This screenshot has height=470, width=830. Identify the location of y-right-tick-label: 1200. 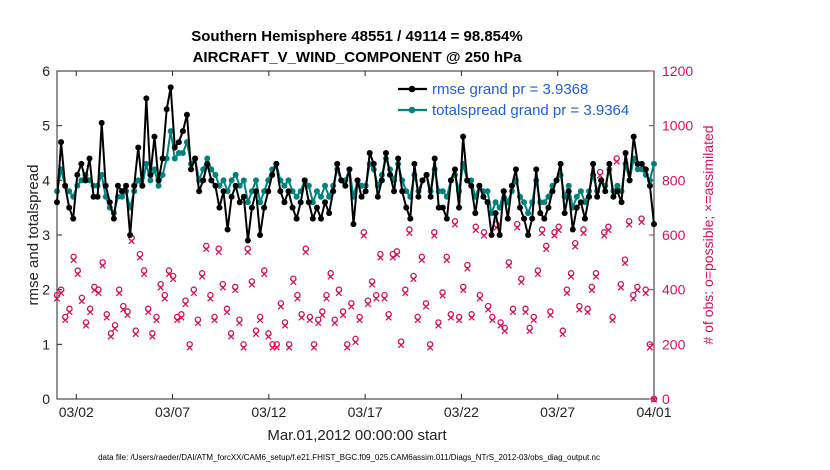
(677, 71).